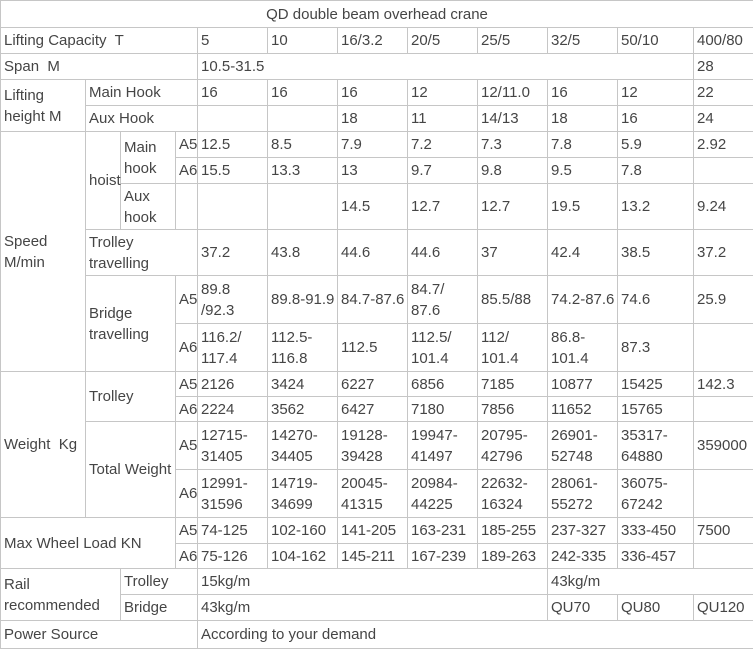 This screenshot has width=753, height=651. I want to click on col-header: 25/5, so click(512, 40).